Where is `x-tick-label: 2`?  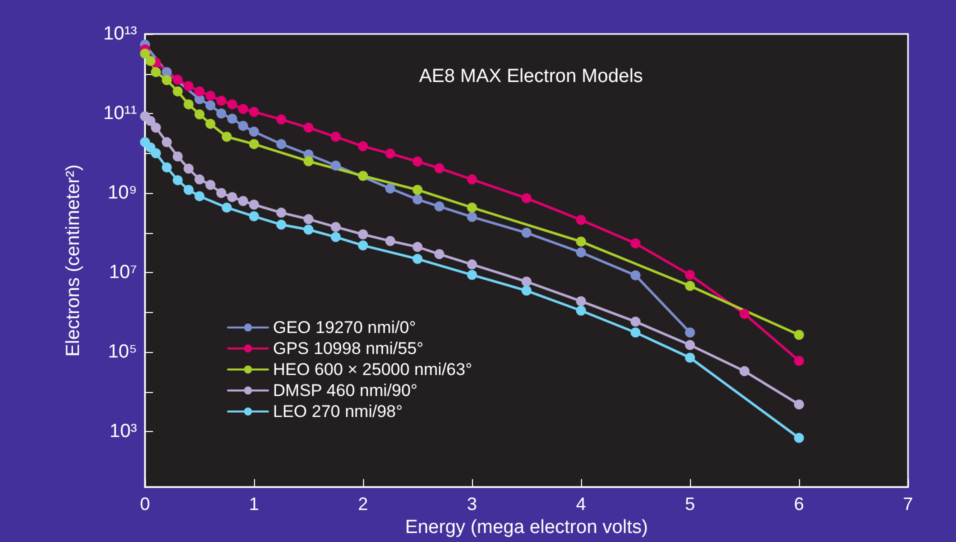 x-tick-label: 2 is located at coordinates (363, 504).